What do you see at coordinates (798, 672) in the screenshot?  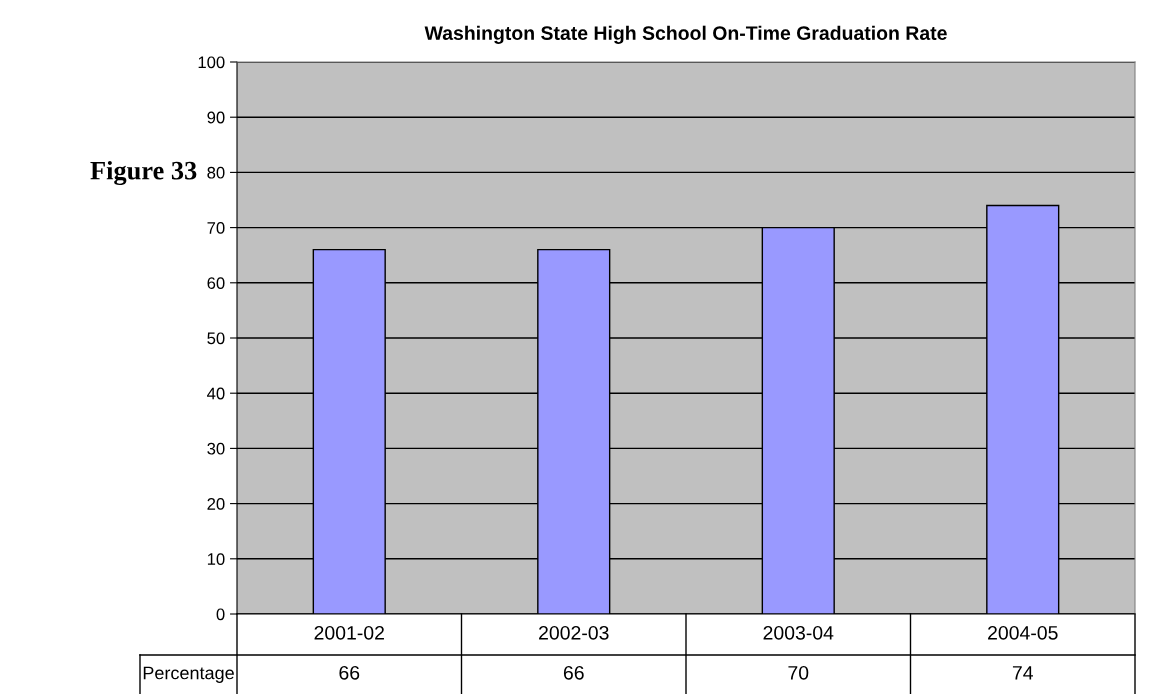 I see `data-label: 70` at bounding box center [798, 672].